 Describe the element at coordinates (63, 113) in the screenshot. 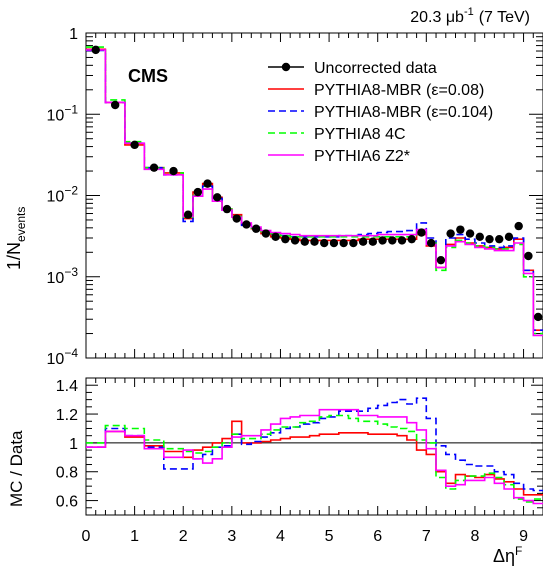

I see `top-y-tick-label: 10⁻¹` at that location.